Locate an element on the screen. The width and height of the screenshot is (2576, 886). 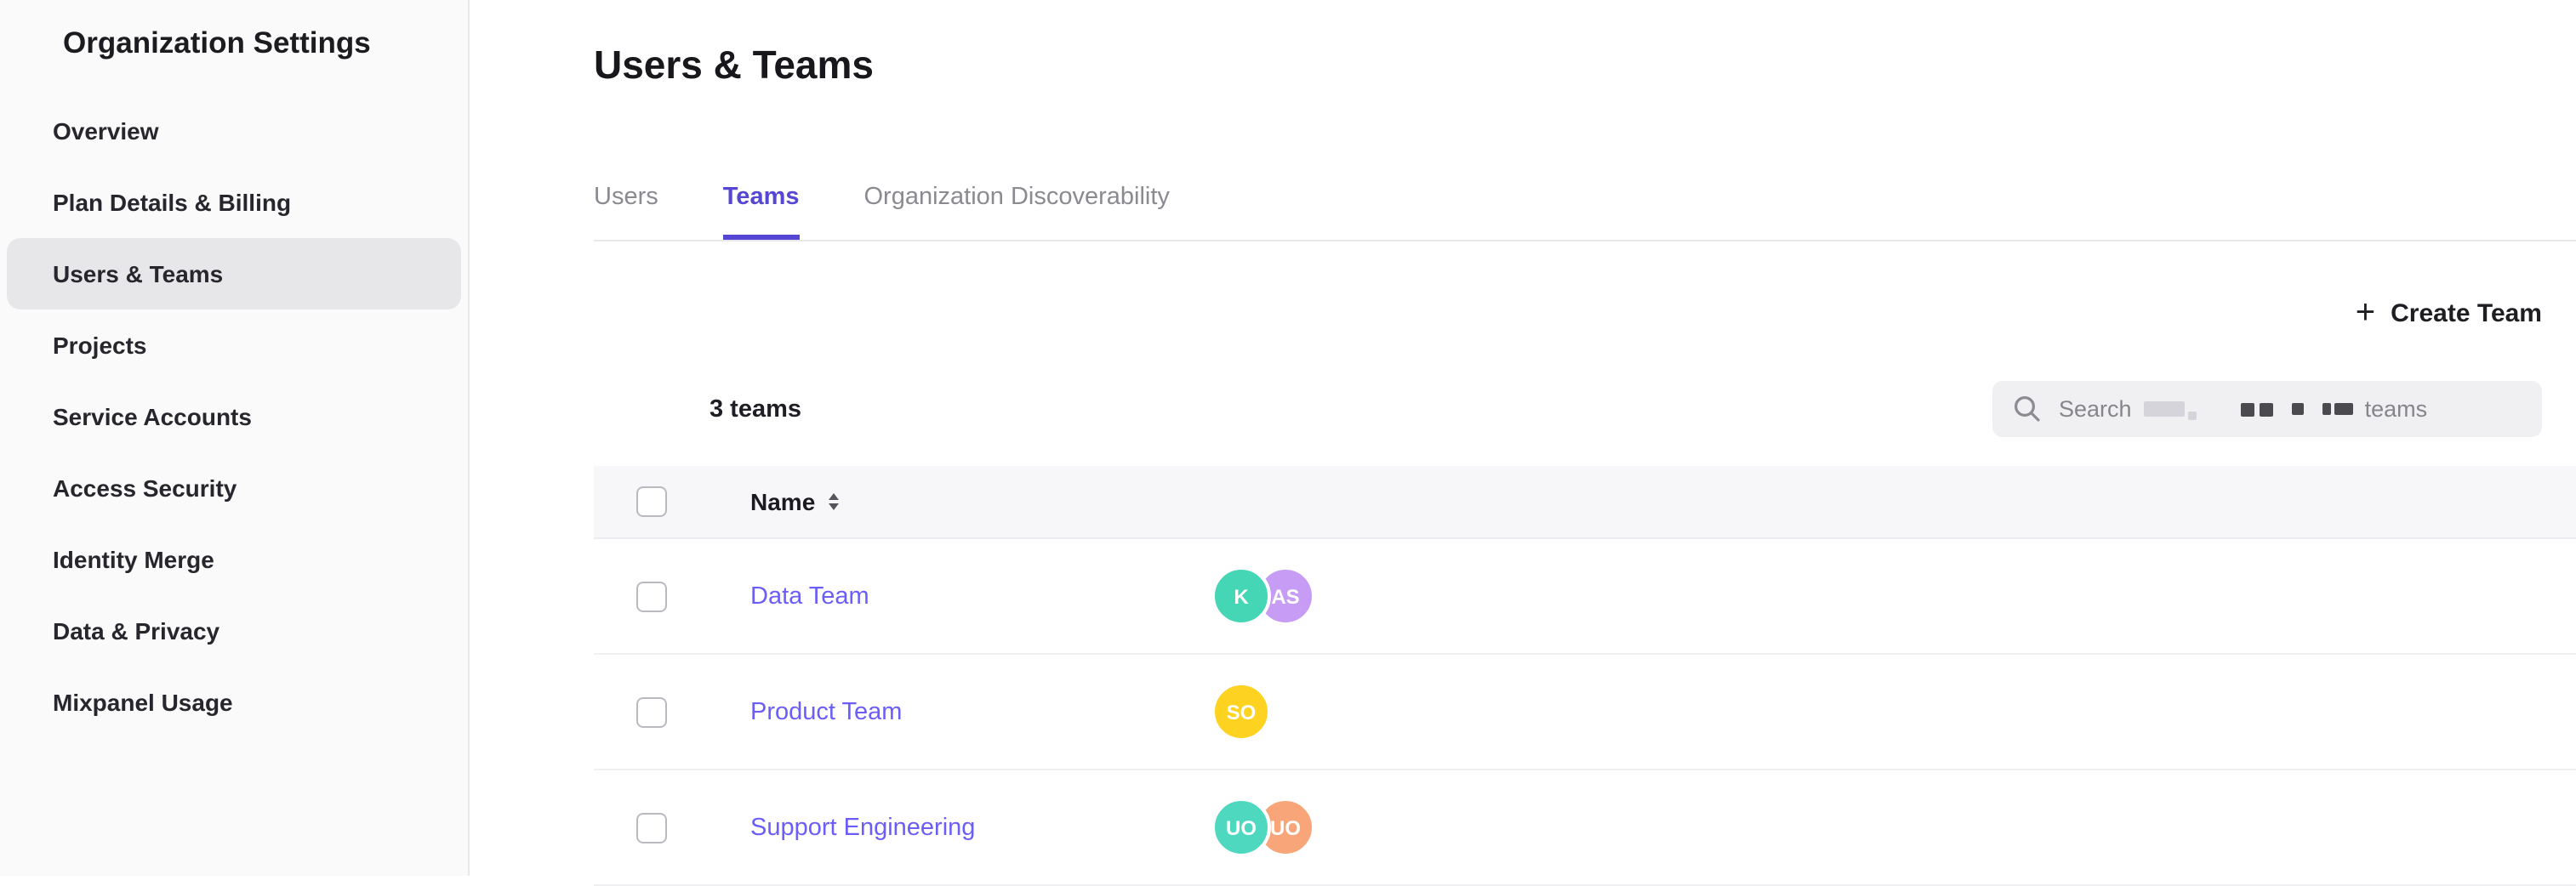
create-team-button: + Create Team is located at coordinates (2449, 312).